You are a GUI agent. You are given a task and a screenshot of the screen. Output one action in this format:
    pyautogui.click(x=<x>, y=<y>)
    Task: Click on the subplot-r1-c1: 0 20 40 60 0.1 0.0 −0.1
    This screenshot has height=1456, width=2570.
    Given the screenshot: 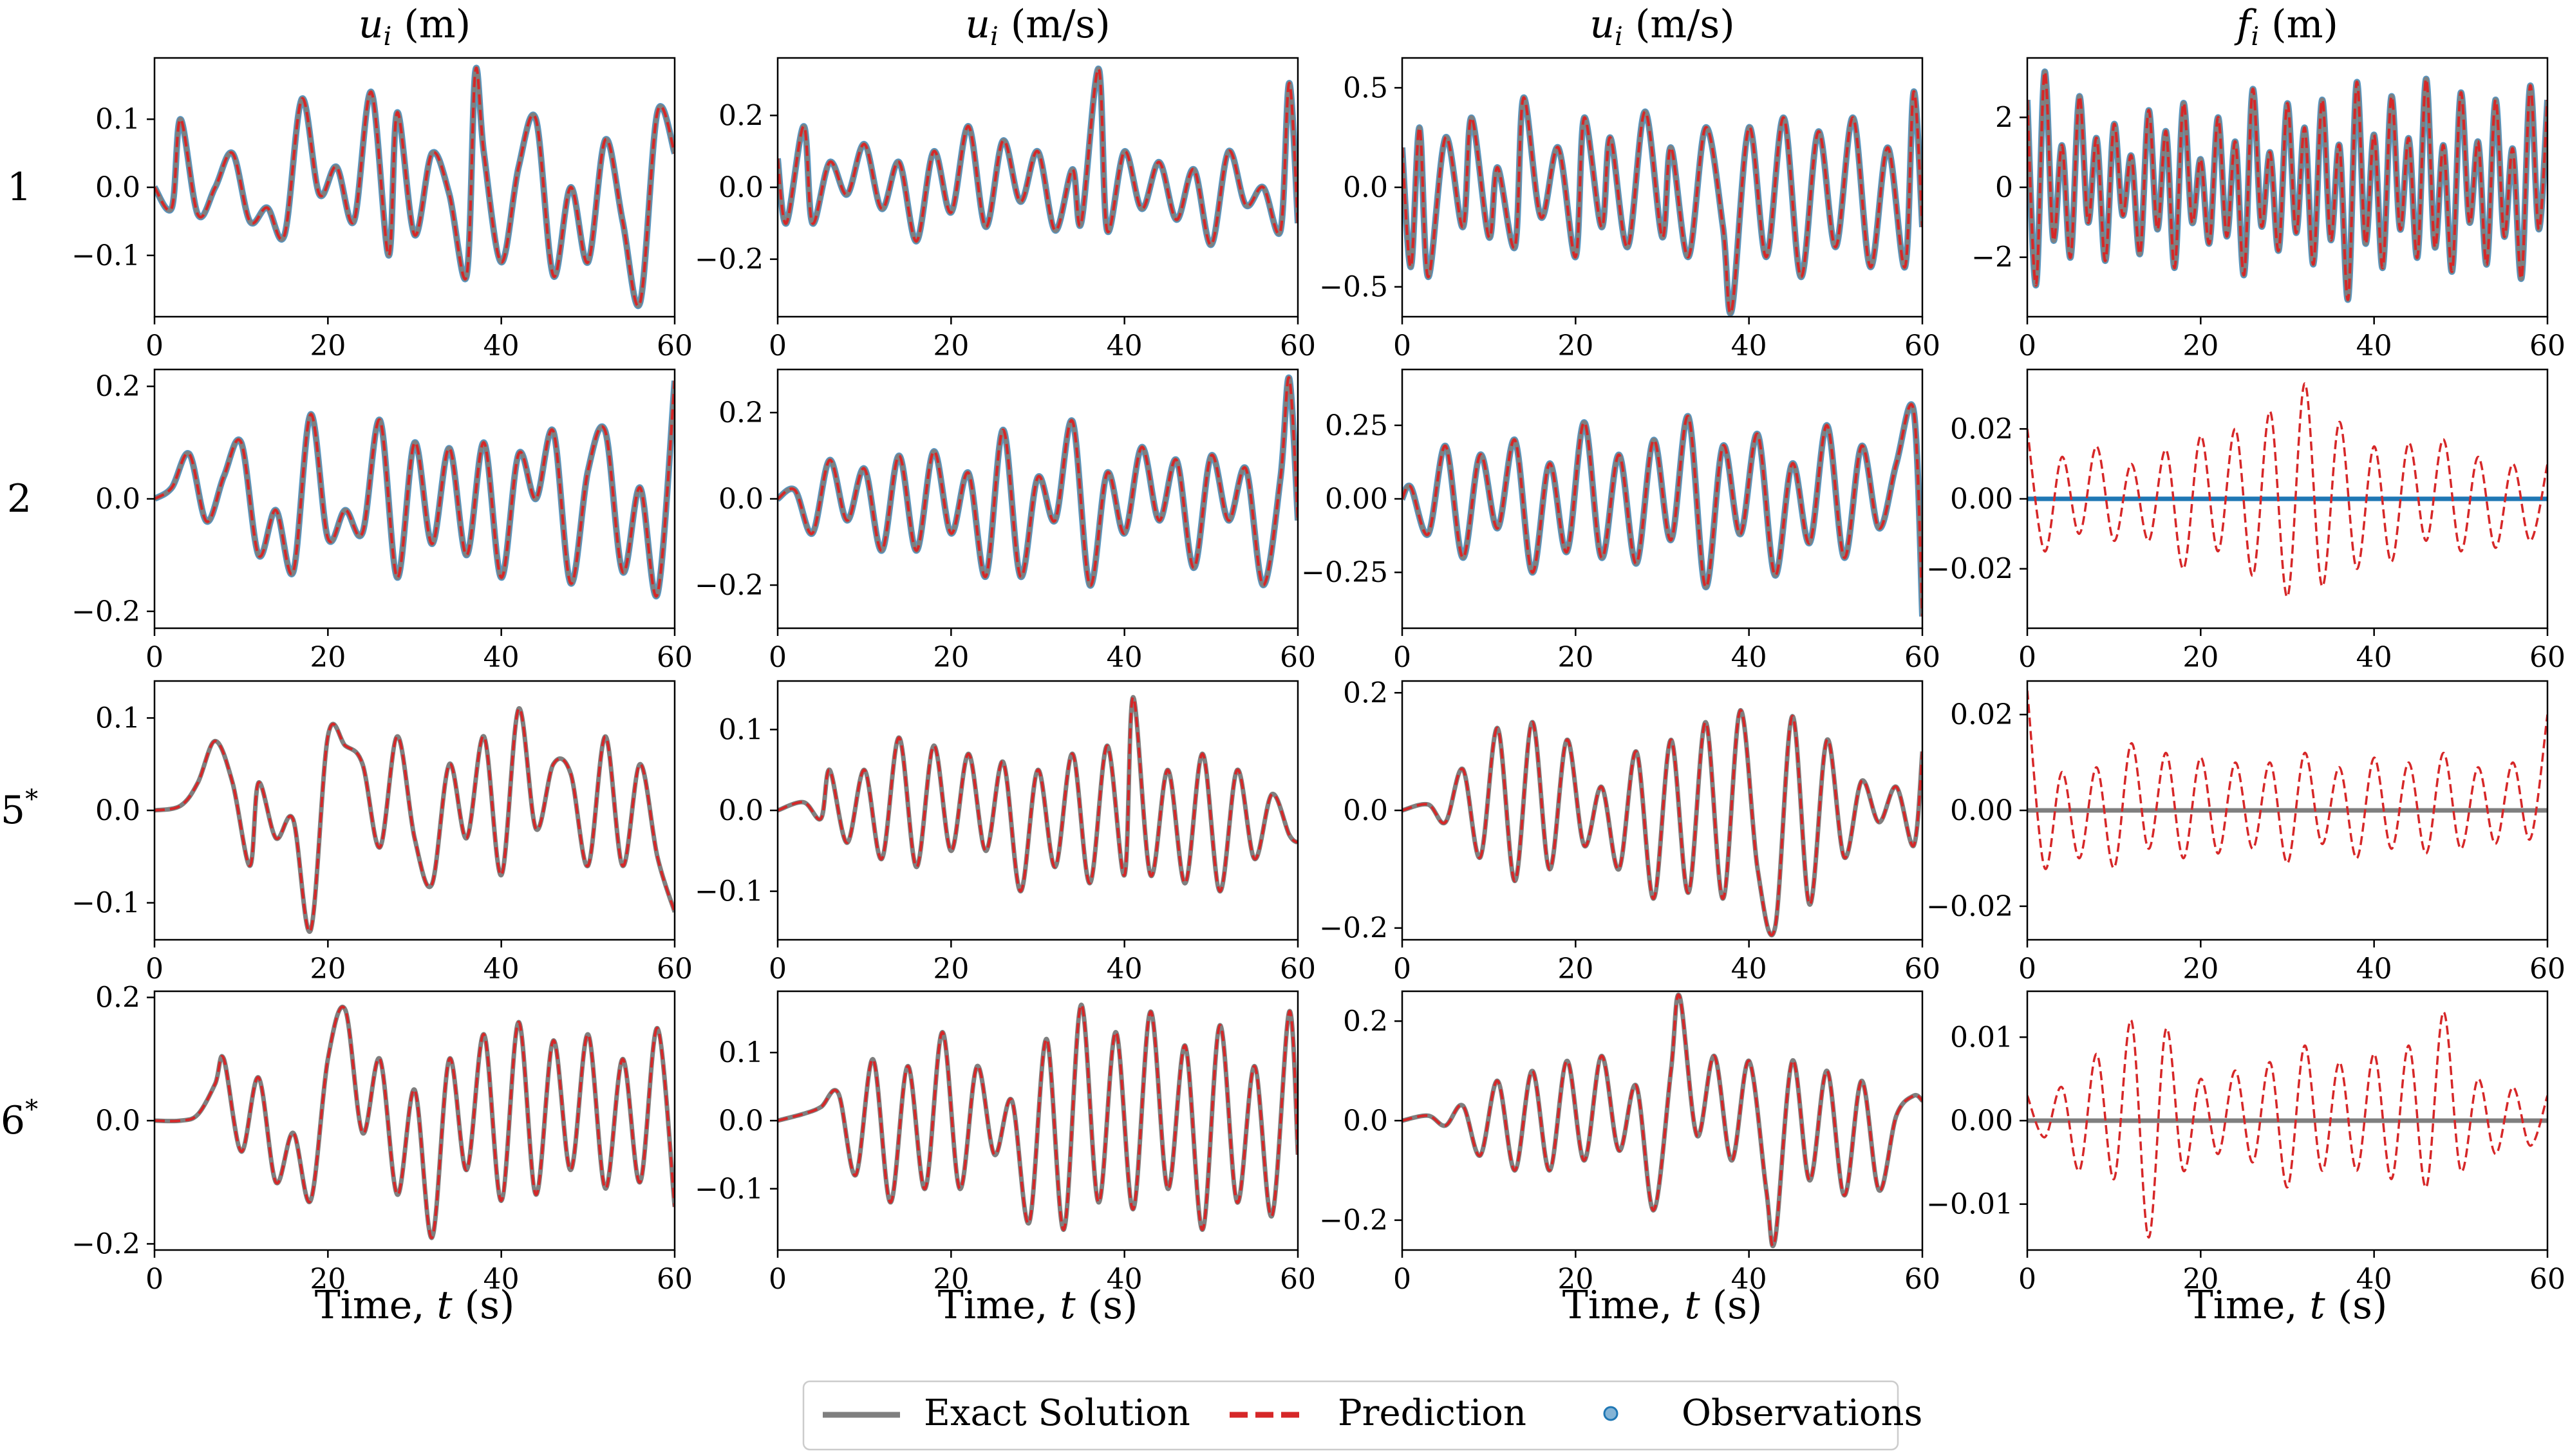 What is the action you would take?
    pyautogui.click(x=382, y=209)
    